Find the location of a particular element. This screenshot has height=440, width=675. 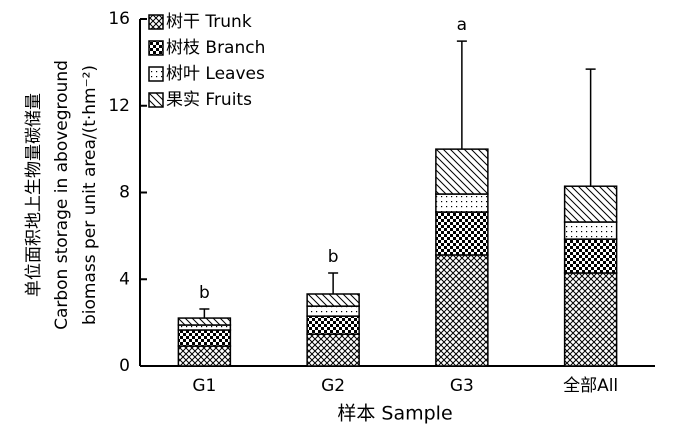

x-tick-label: G2 is located at coordinates (333, 386).